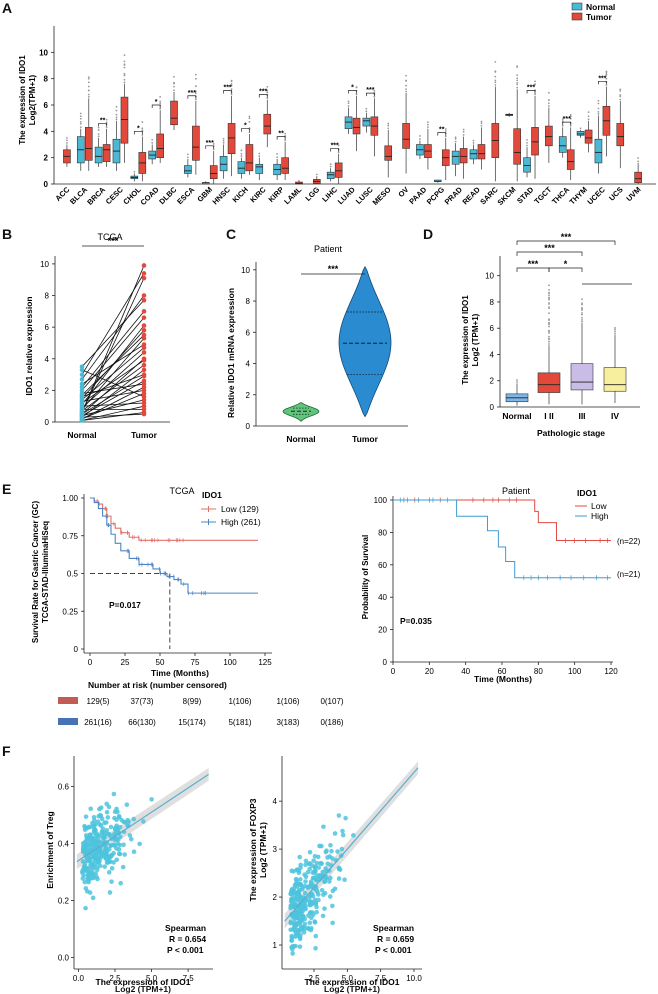 The height and width of the screenshot is (994, 658). Describe the element at coordinates (88, 77) in the screenshot. I see `box-blca-tumor-outlier` at that location.